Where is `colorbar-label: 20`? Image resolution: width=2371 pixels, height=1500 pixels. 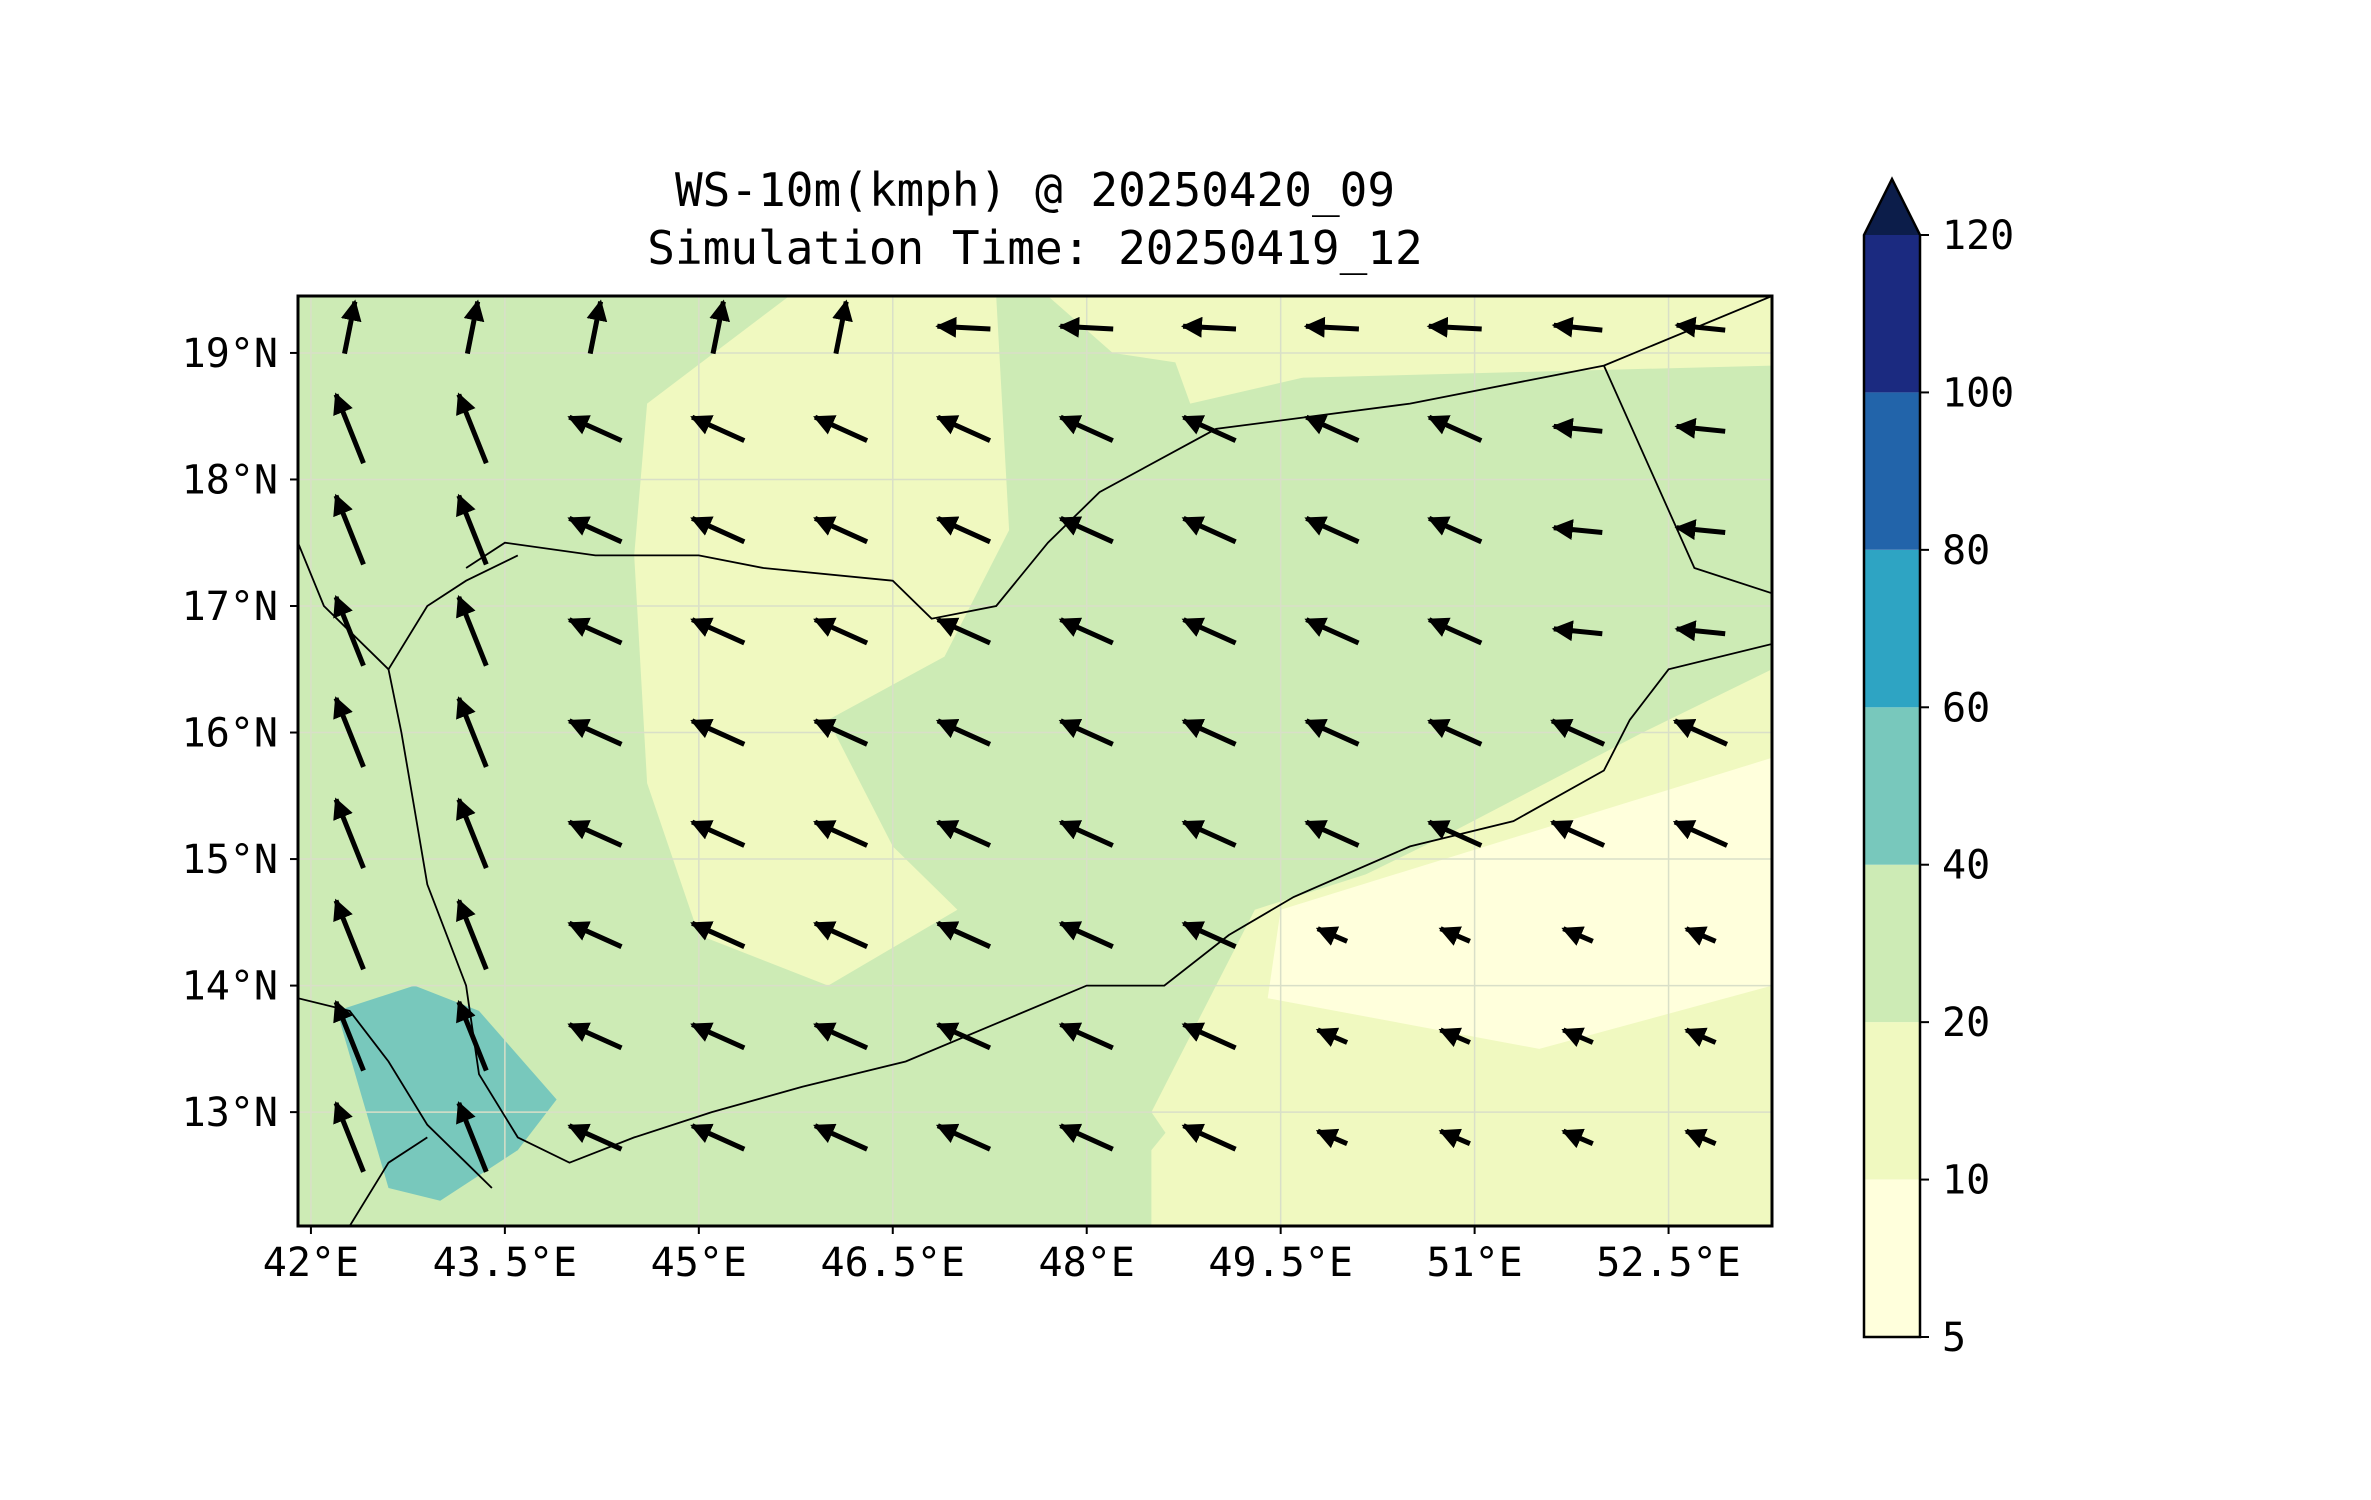
colorbar-label: 20 is located at coordinates (1966, 1023).